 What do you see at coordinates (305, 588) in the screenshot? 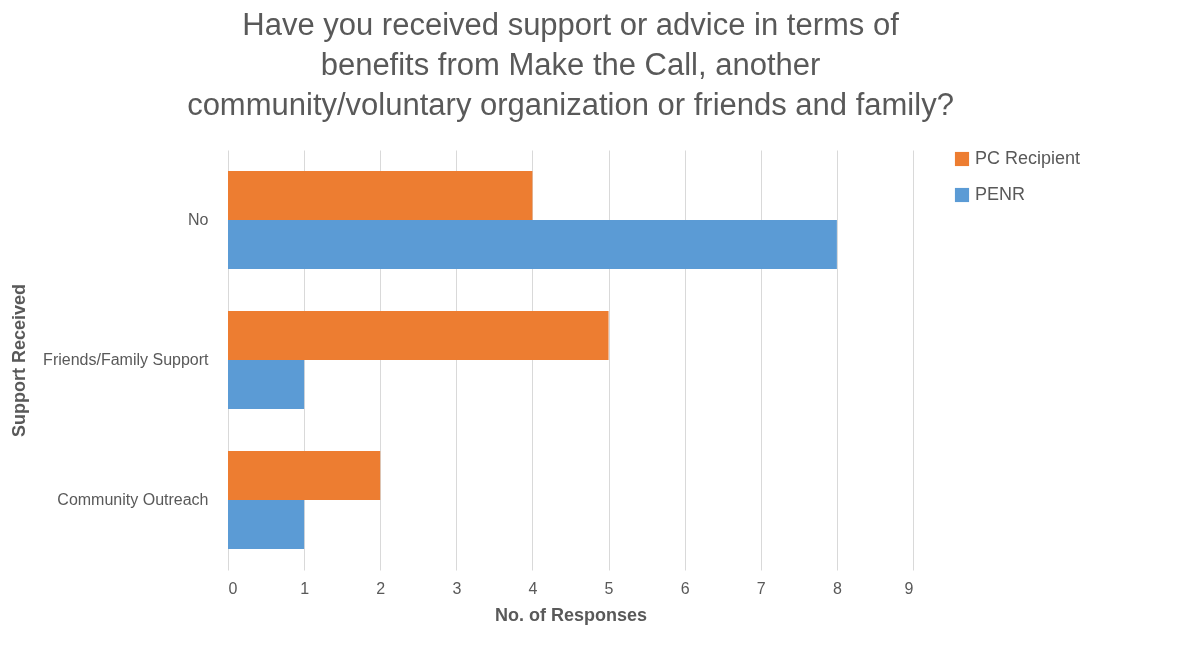
I see `x-tick-label: 1` at bounding box center [305, 588].